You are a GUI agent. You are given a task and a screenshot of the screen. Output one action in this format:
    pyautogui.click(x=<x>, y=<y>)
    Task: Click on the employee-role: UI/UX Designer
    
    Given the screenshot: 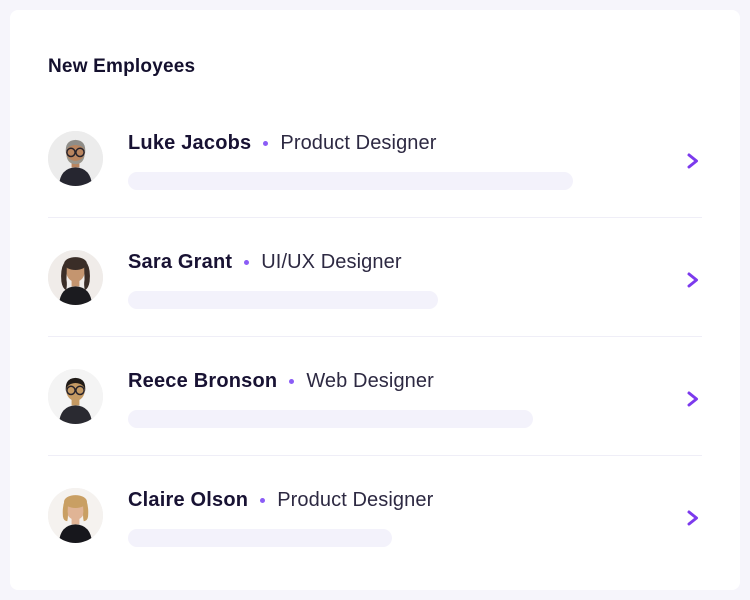 What is the action you would take?
    pyautogui.click(x=331, y=261)
    